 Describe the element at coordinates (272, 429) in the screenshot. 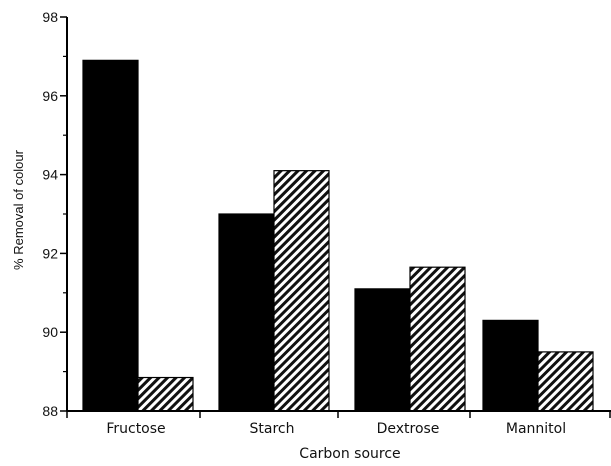

I see `x-tick-label-starch: Starch` at that location.